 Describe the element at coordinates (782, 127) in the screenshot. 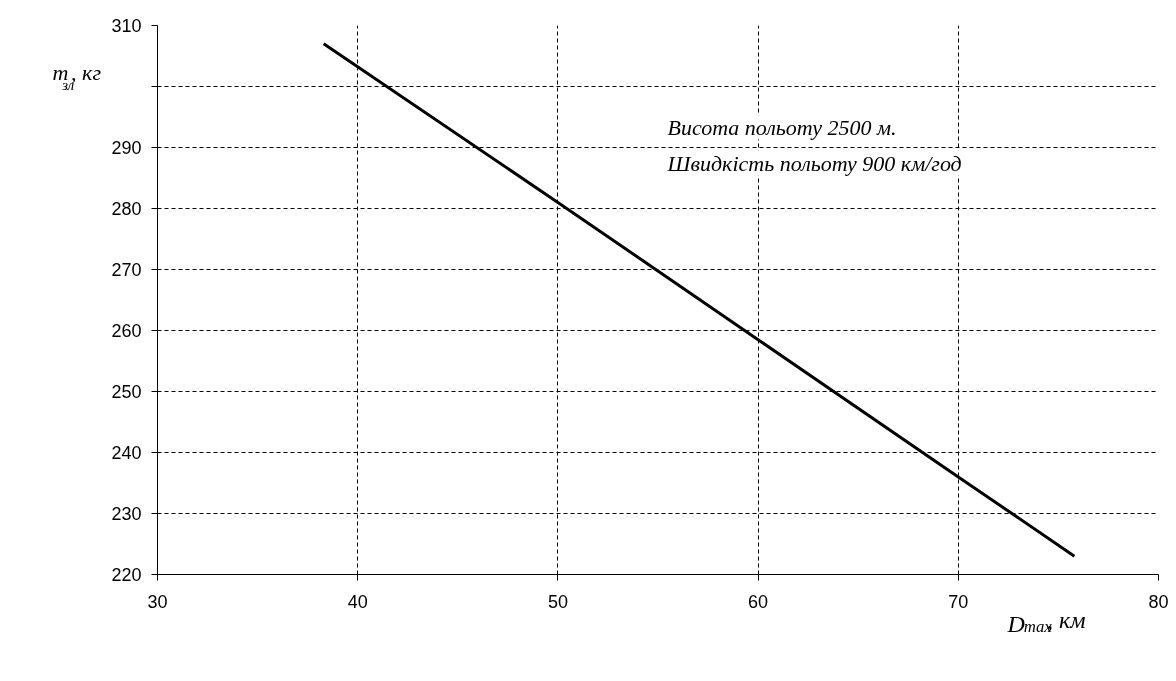

I see `annotation: Висота польоту 2500 м.` at that location.